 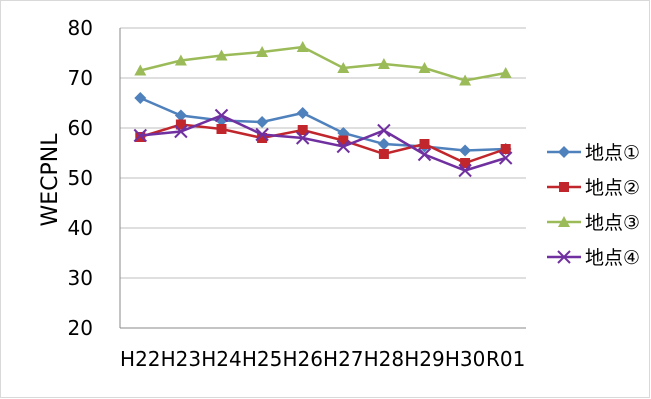 I want to click on x-tick-H26: H26, so click(x=302, y=359).